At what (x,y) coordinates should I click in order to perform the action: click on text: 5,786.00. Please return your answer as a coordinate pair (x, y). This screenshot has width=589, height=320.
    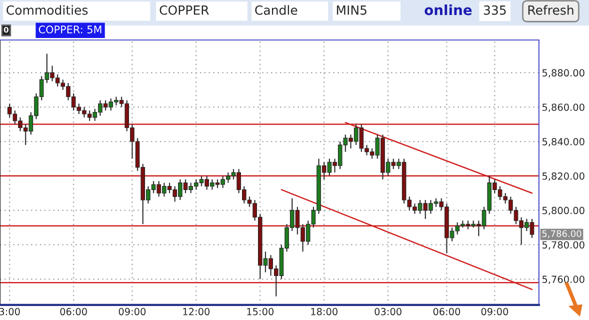
    Looking at the image, I should click on (562, 234).